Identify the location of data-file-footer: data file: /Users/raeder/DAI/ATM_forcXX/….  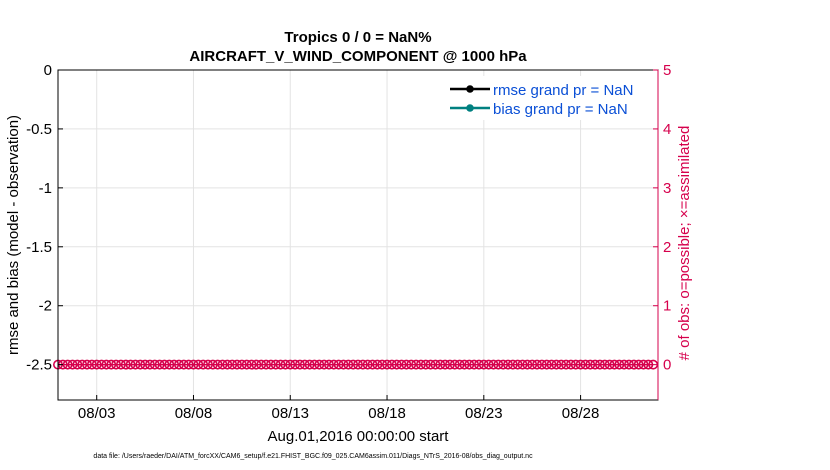
(313, 456).